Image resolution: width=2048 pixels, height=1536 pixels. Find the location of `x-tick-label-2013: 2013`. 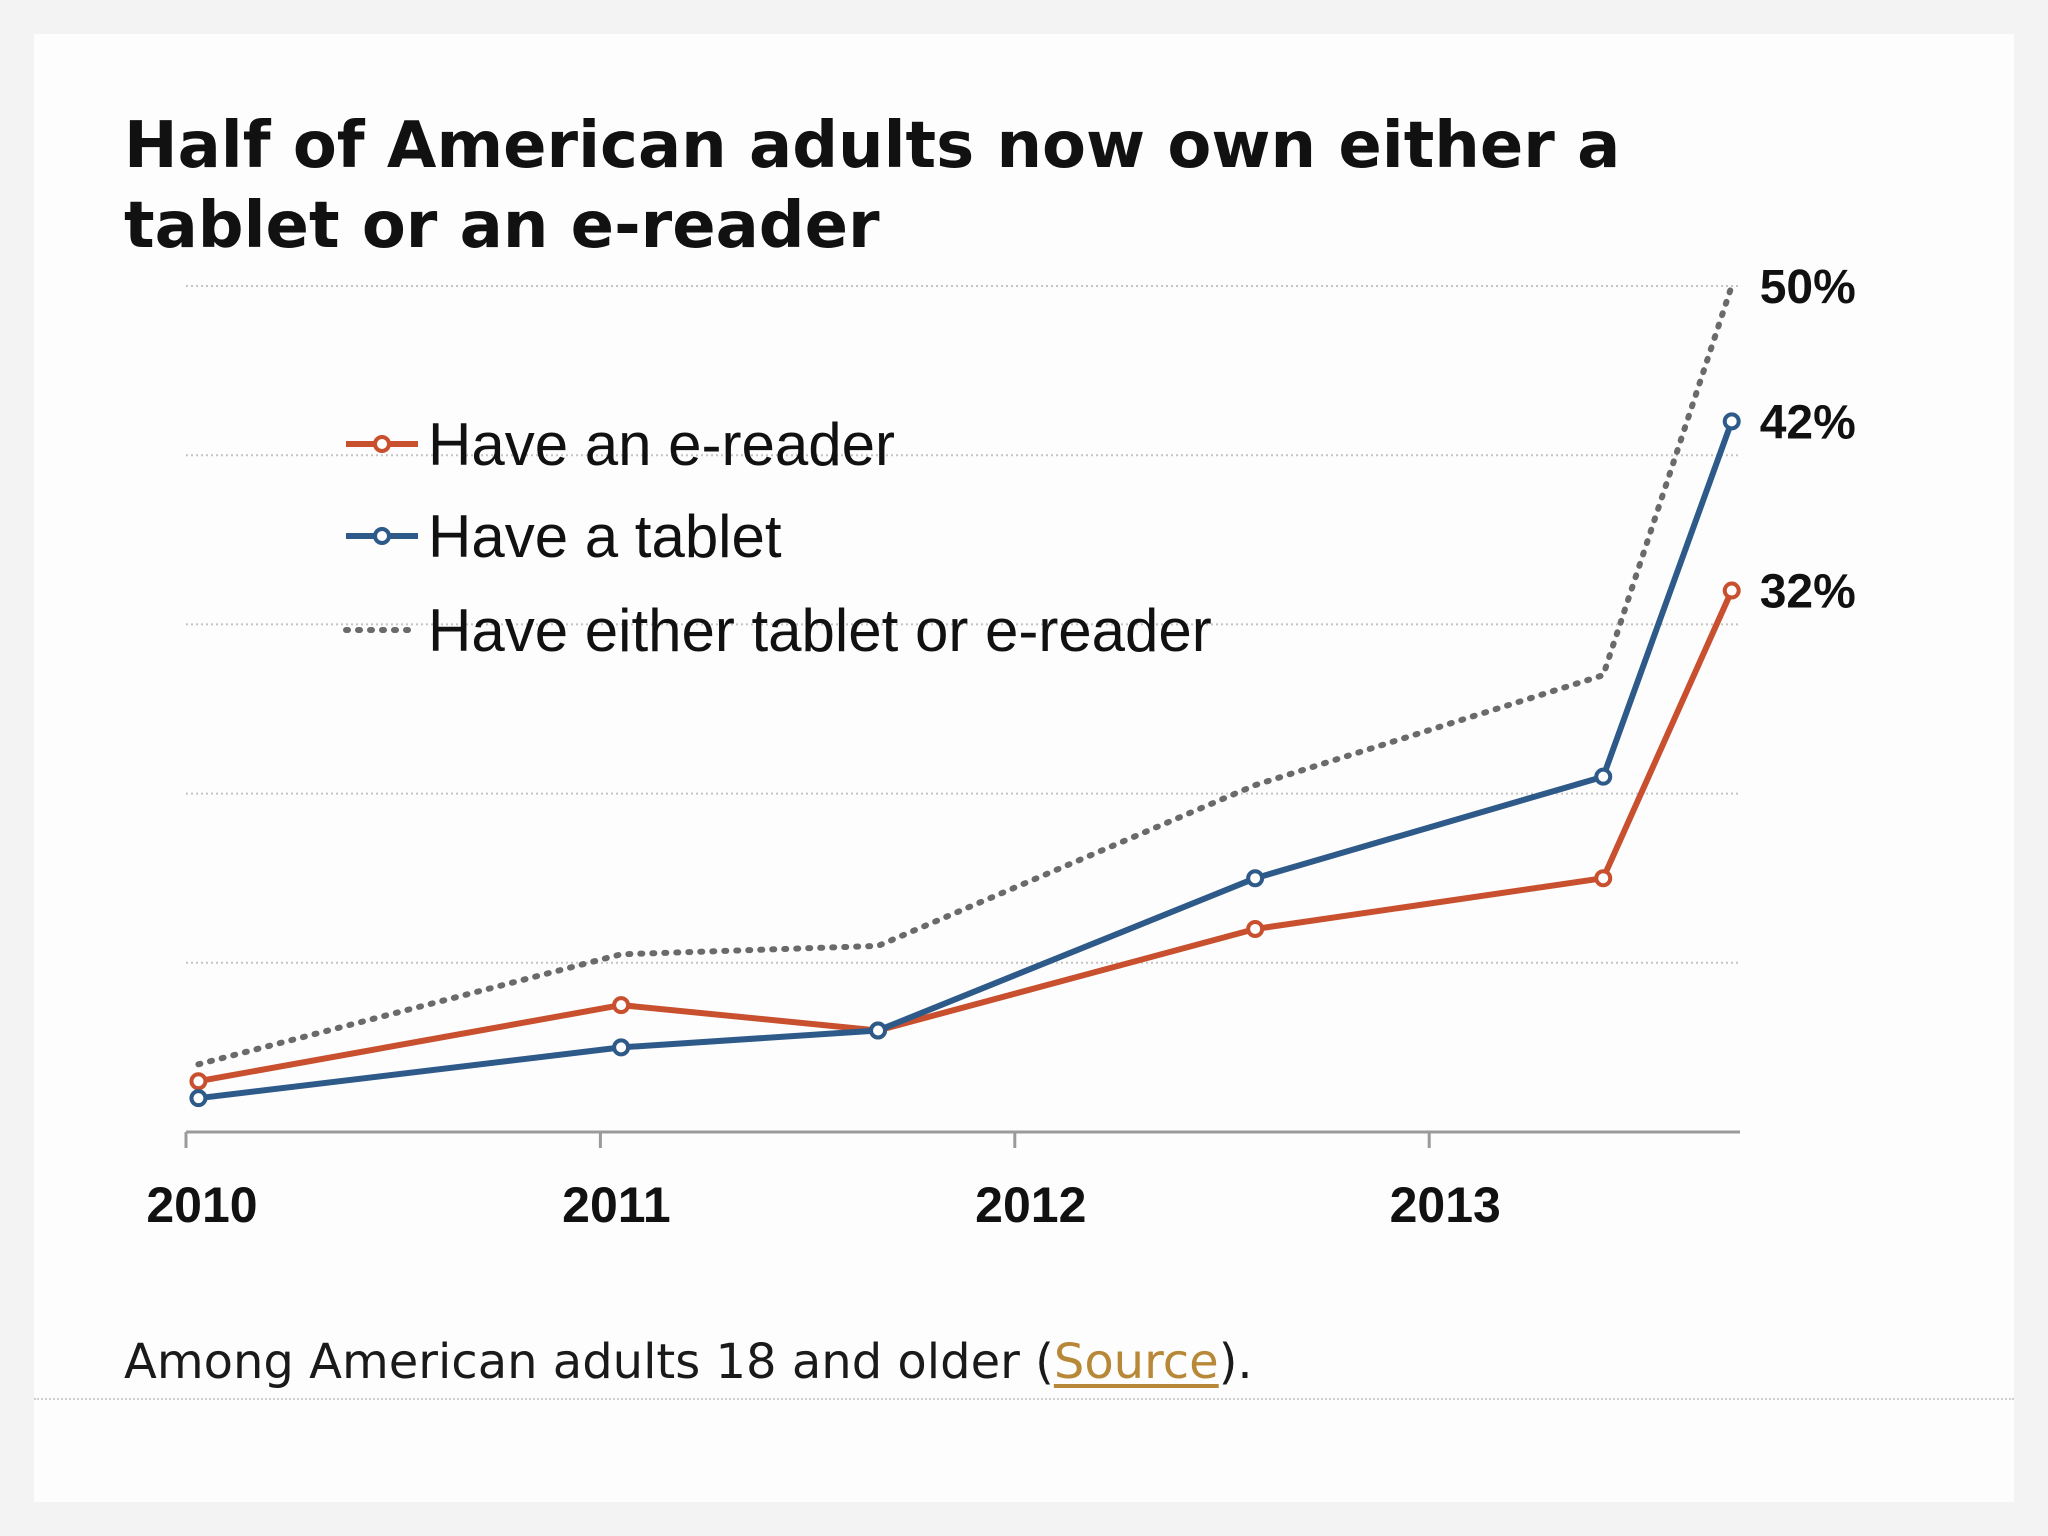

x-tick-label-2013: 2013 is located at coordinates (1445, 1205).